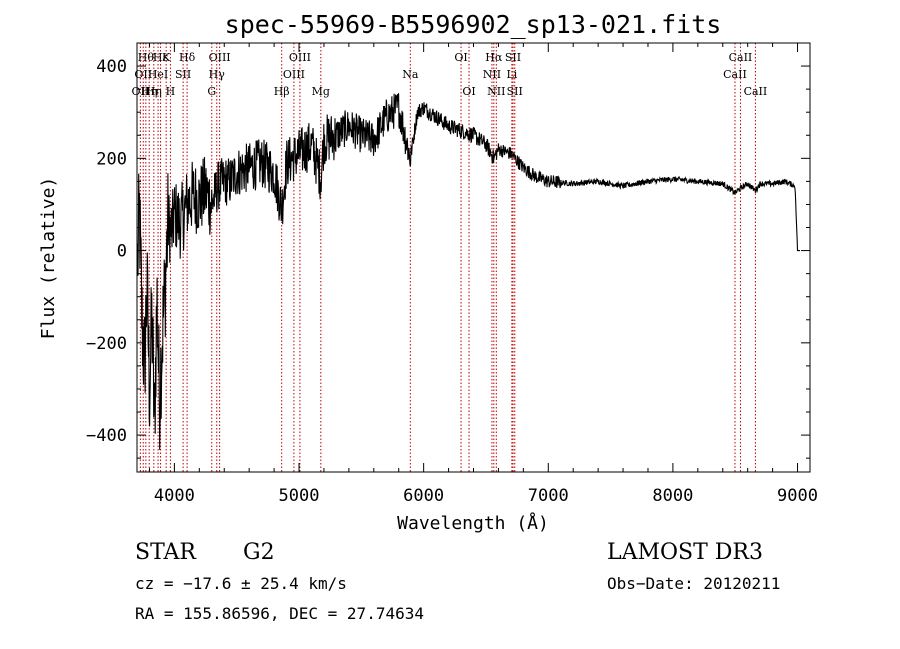 This screenshot has width=900, height=649. Describe the element at coordinates (161, 57) in the screenshot. I see `line-label: Hε` at that location.